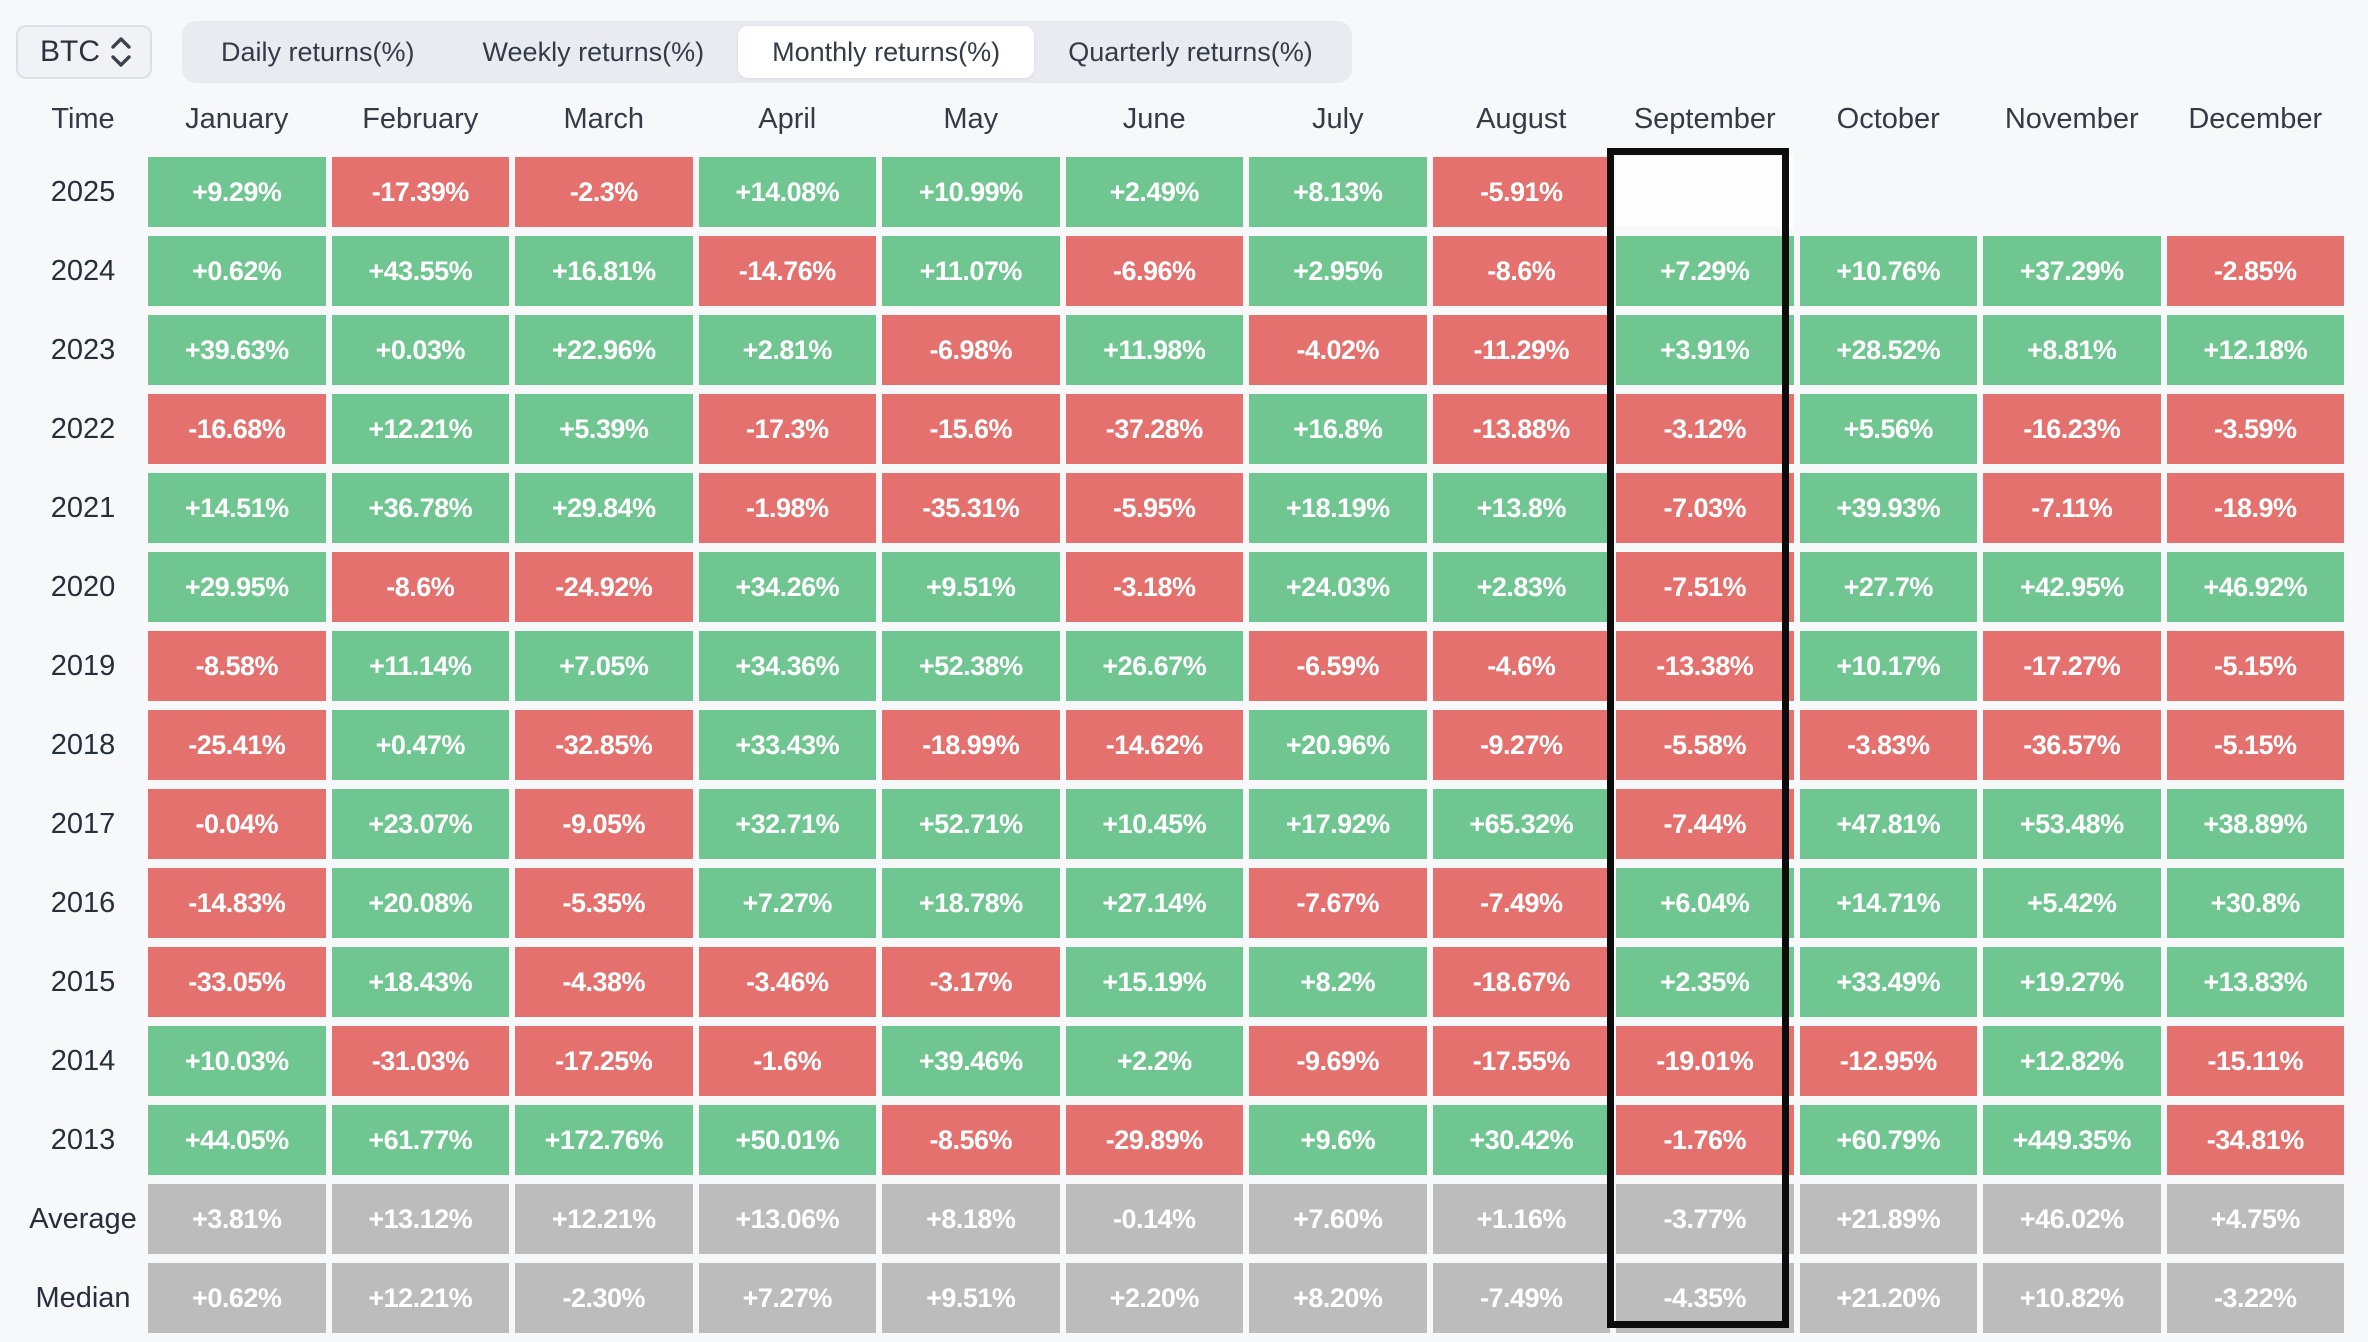 Image resolution: width=2368 pixels, height=1342 pixels. I want to click on return-cell: +44.05%, so click(237, 1140).